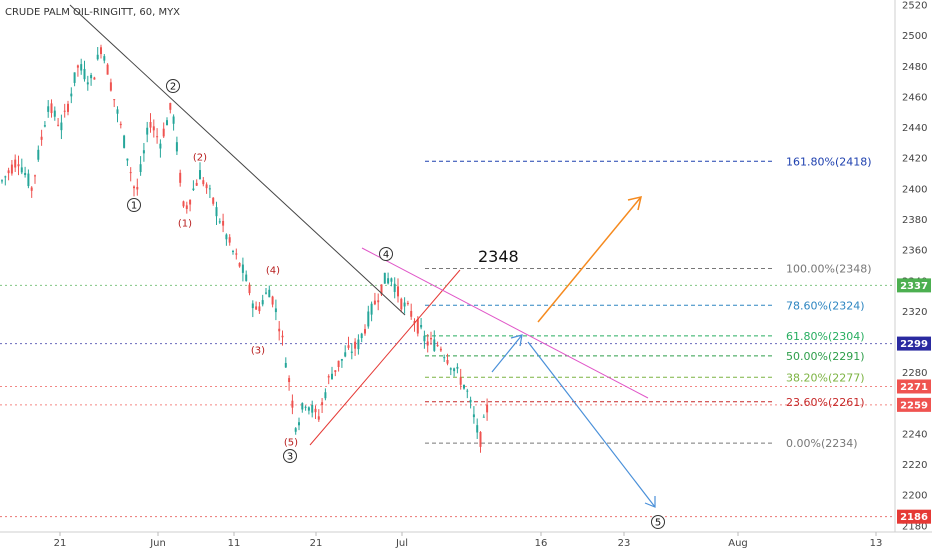  I want to click on price-tag-label: 2271, so click(914, 387).